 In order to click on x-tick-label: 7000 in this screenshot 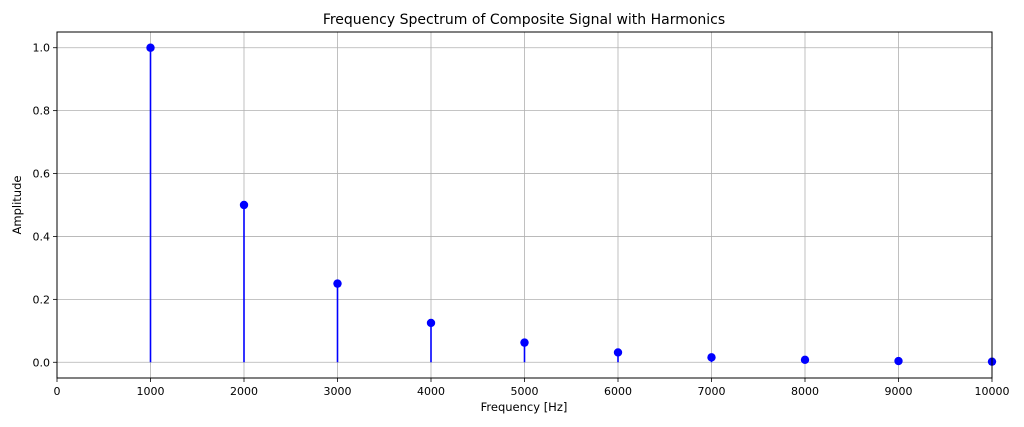, I will do `click(712, 391)`.